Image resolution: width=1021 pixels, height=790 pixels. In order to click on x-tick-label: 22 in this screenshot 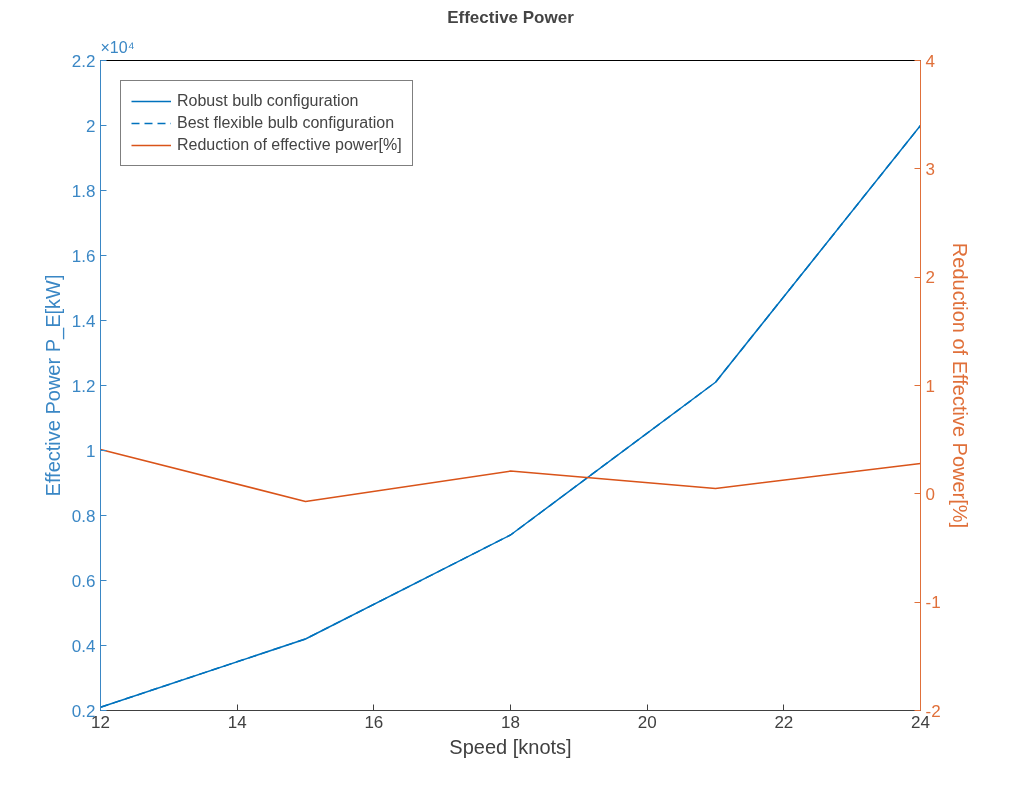, I will do `click(784, 722)`.